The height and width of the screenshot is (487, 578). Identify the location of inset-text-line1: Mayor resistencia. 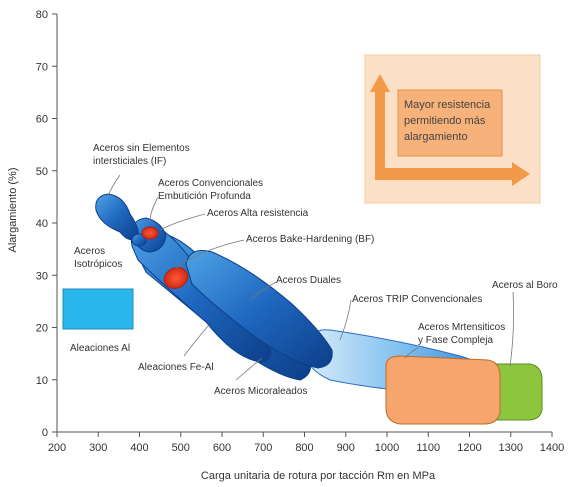
(447, 105).